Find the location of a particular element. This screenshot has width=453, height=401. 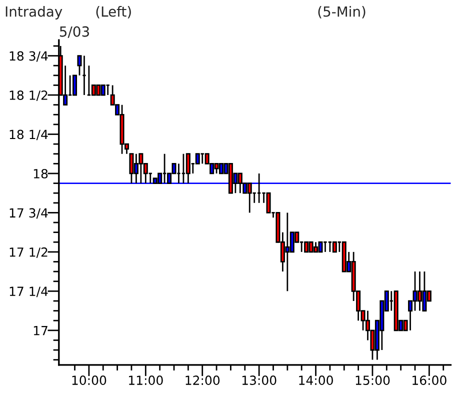

y-tick-label: 17 3/4 is located at coordinates (29, 213).